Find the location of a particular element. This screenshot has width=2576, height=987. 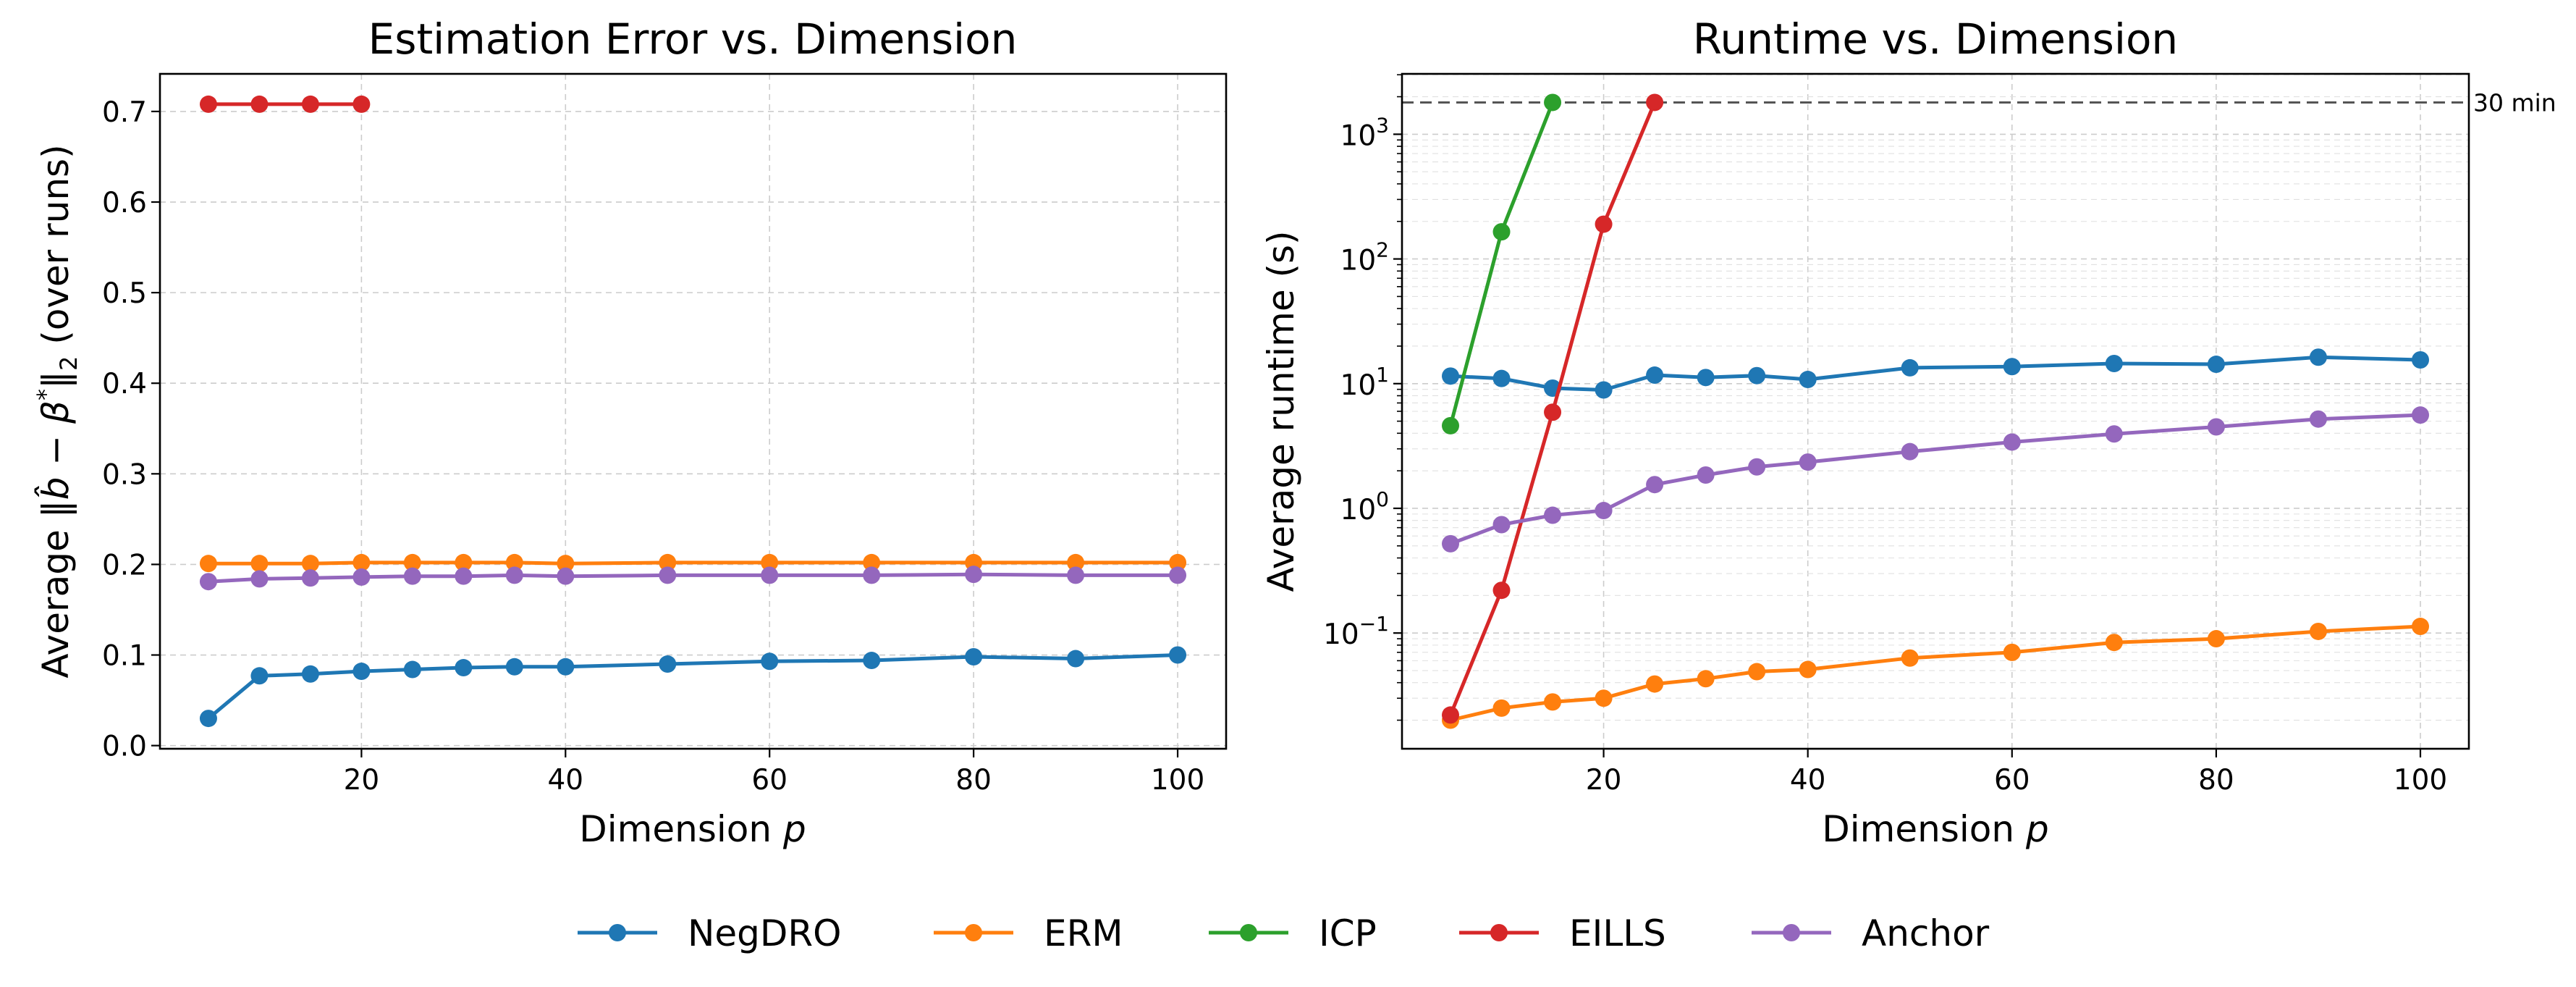

legend-item-negdro: NegDRO is located at coordinates (710, 933).